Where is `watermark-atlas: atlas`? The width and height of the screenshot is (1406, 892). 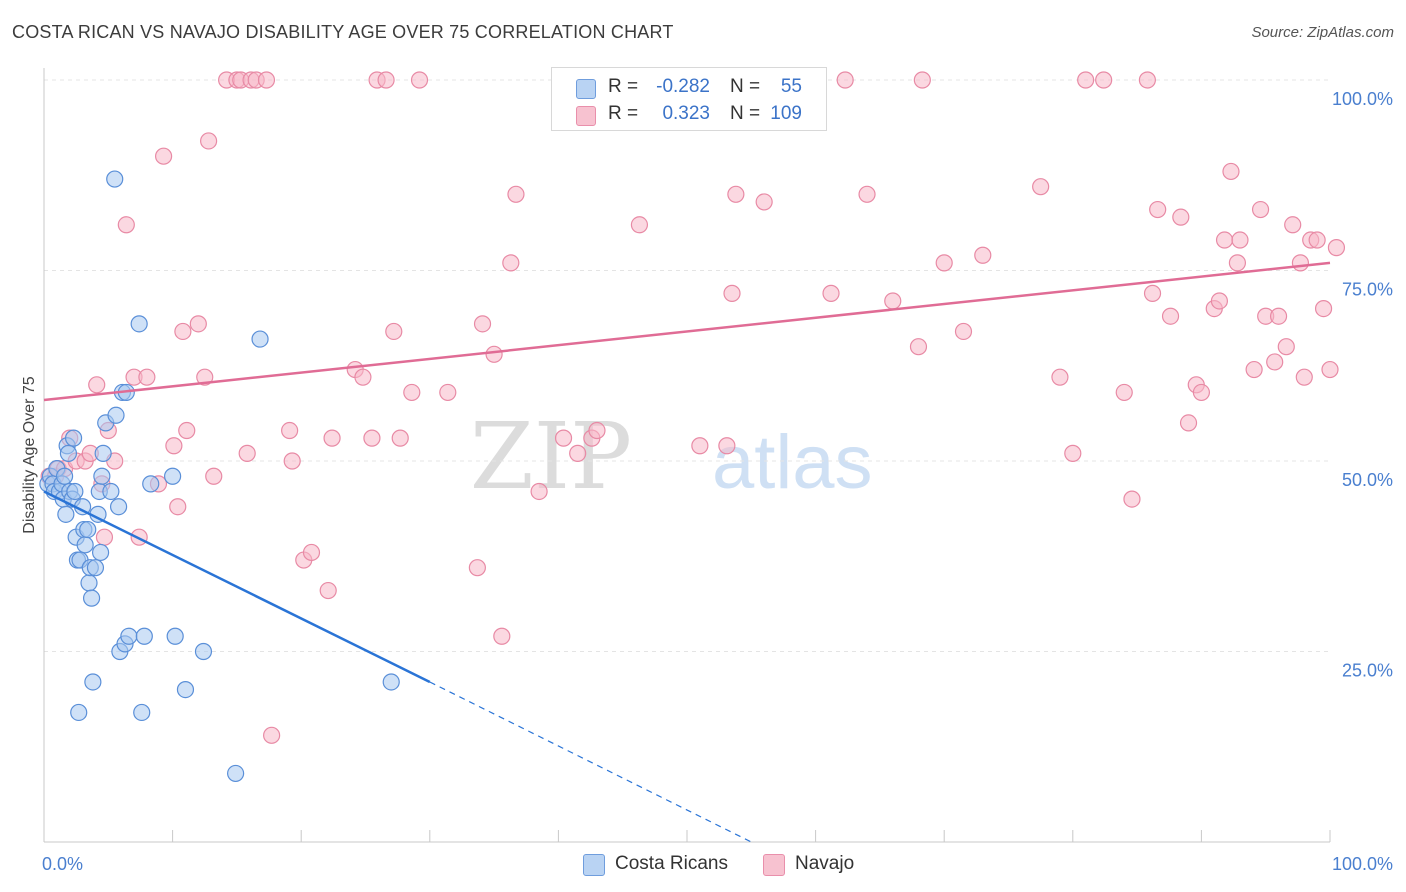 watermark-atlas: atlas is located at coordinates (792, 462).